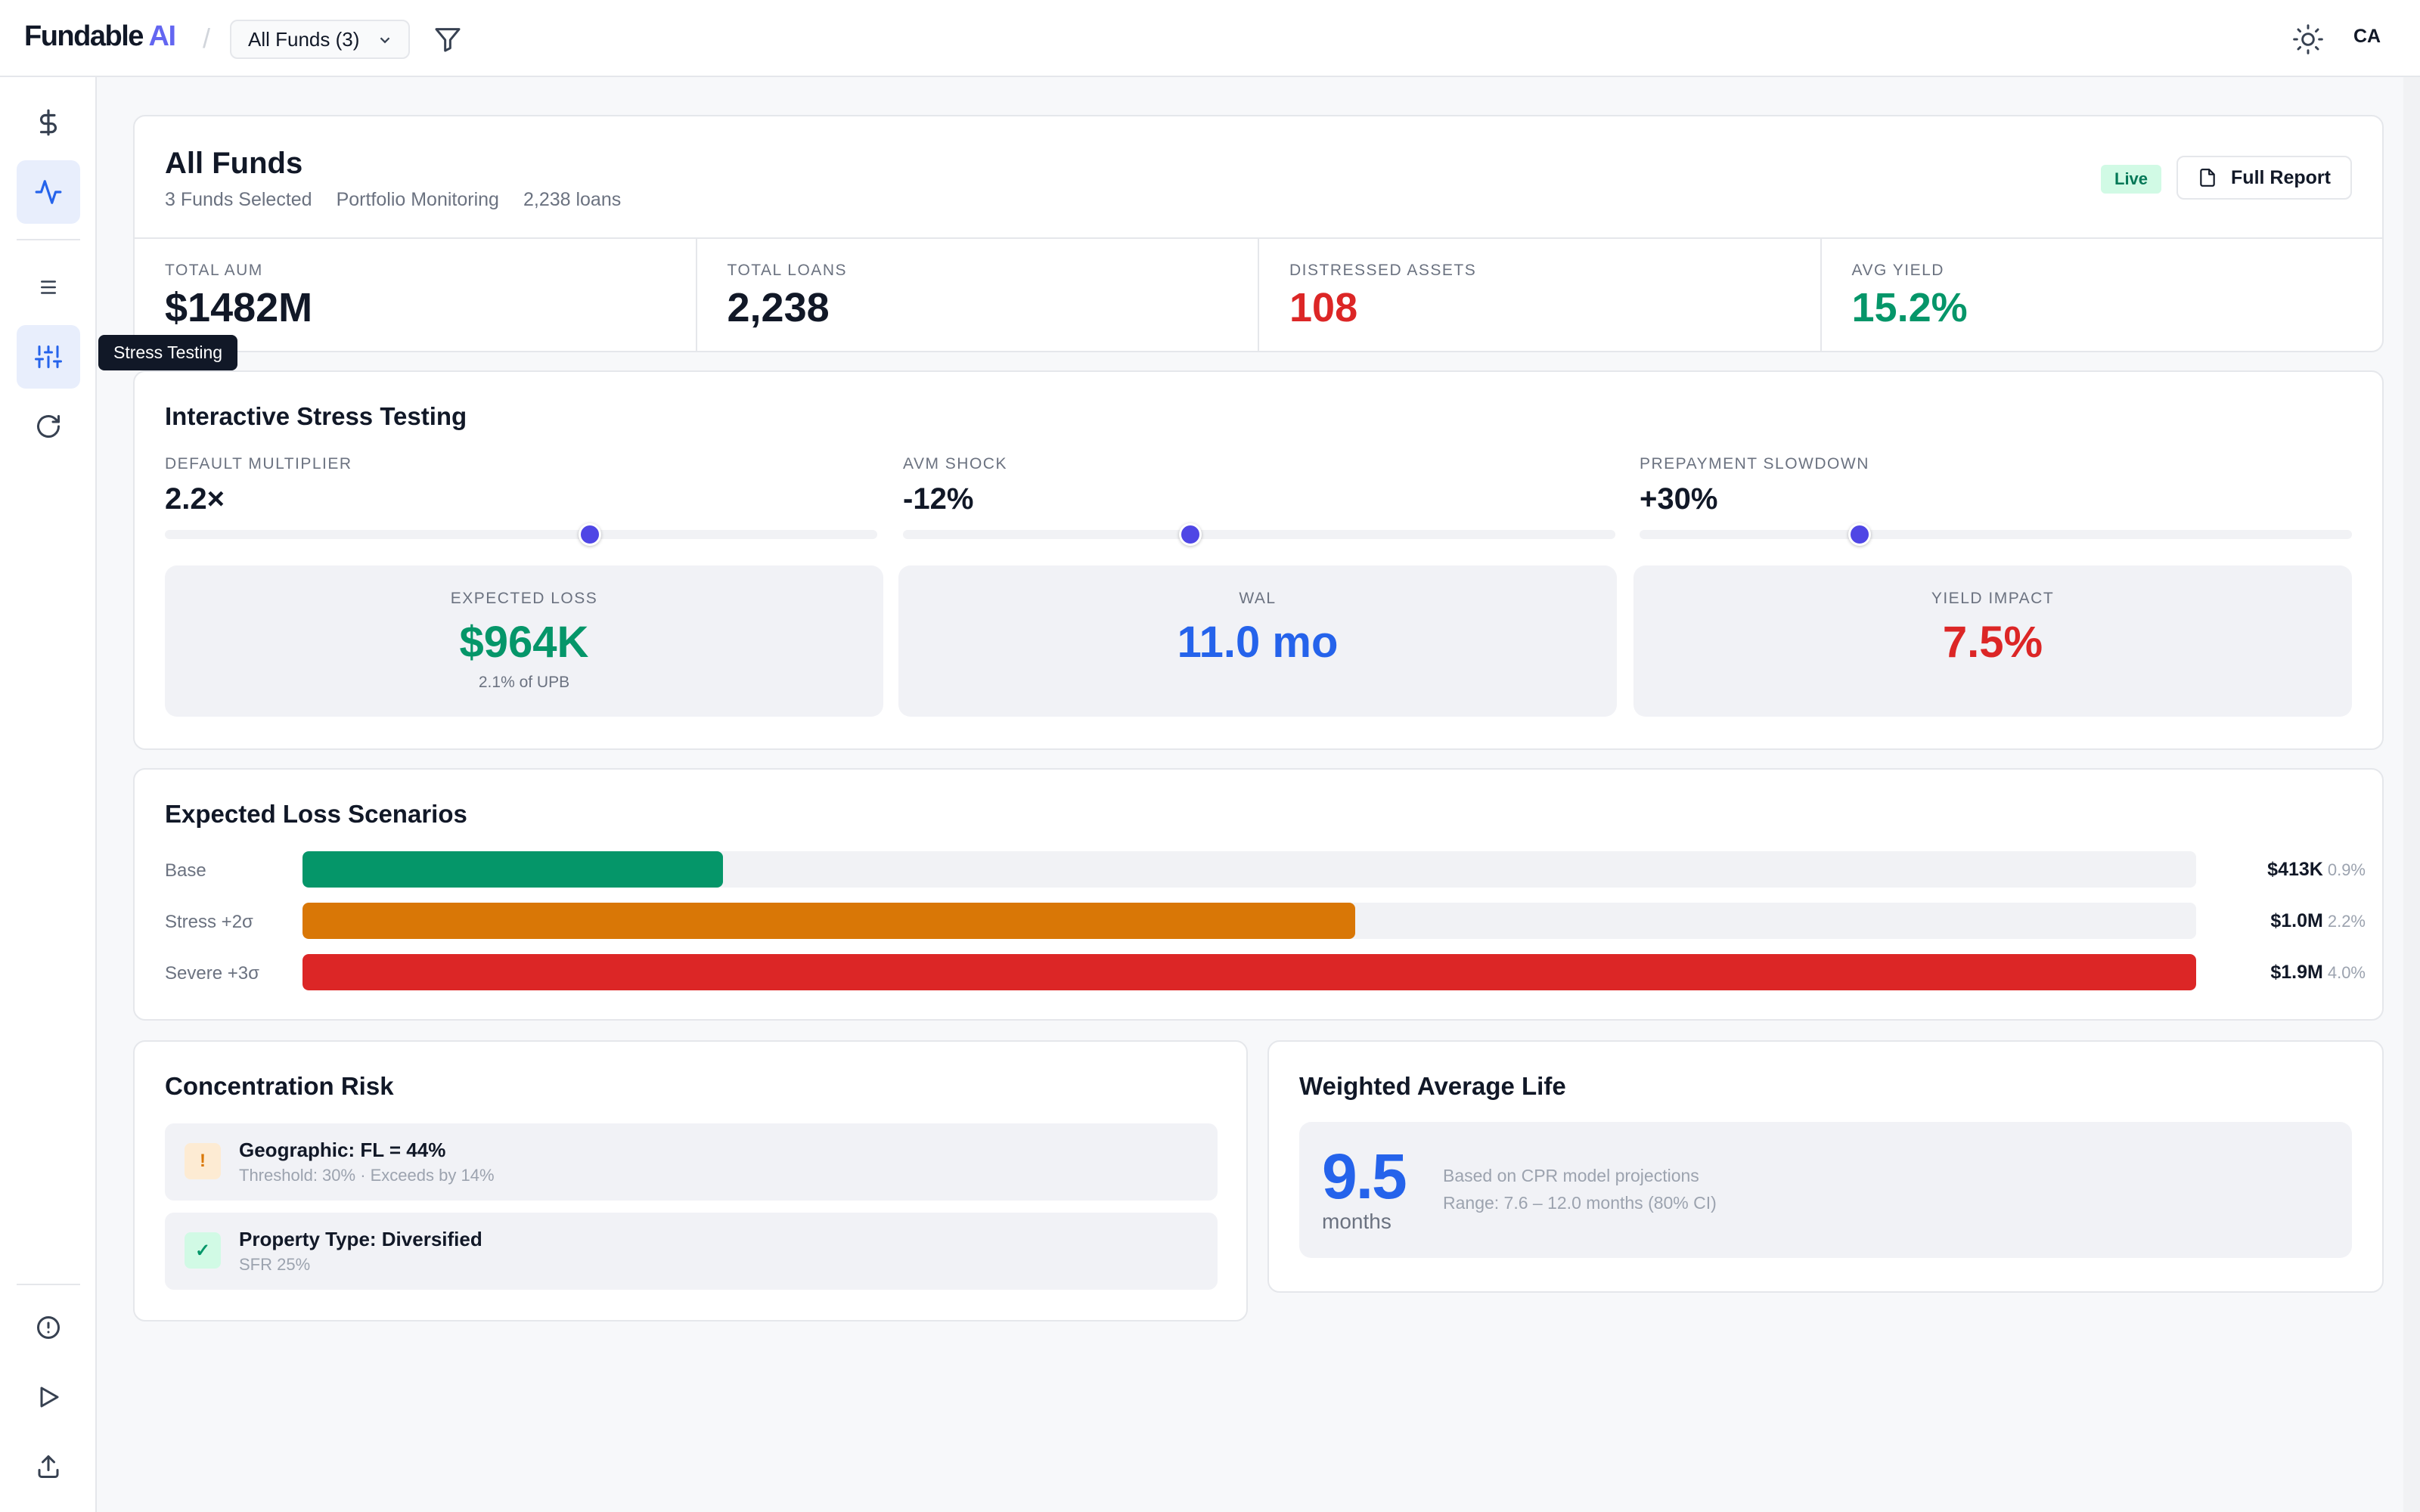  What do you see at coordinates (209, 922) in the screenshot?
I see `scenario-label: Stress +2σ` at bounding box center [209, 922].